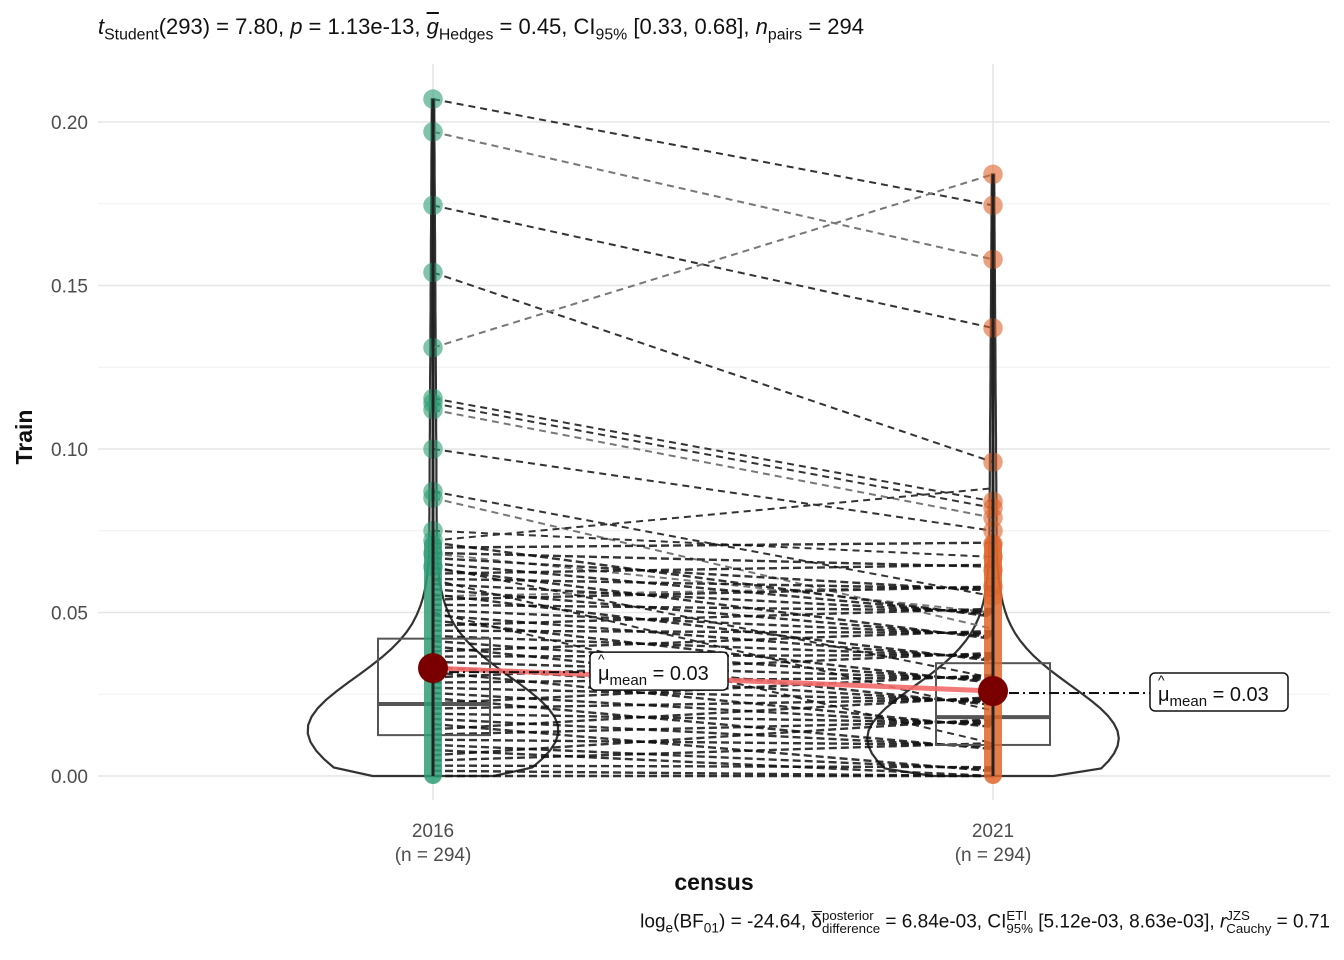 Image resolution: width=1344 pixels, height=960 pixels. I want to click on y-tick-label: 0.20, so click(69, 123).